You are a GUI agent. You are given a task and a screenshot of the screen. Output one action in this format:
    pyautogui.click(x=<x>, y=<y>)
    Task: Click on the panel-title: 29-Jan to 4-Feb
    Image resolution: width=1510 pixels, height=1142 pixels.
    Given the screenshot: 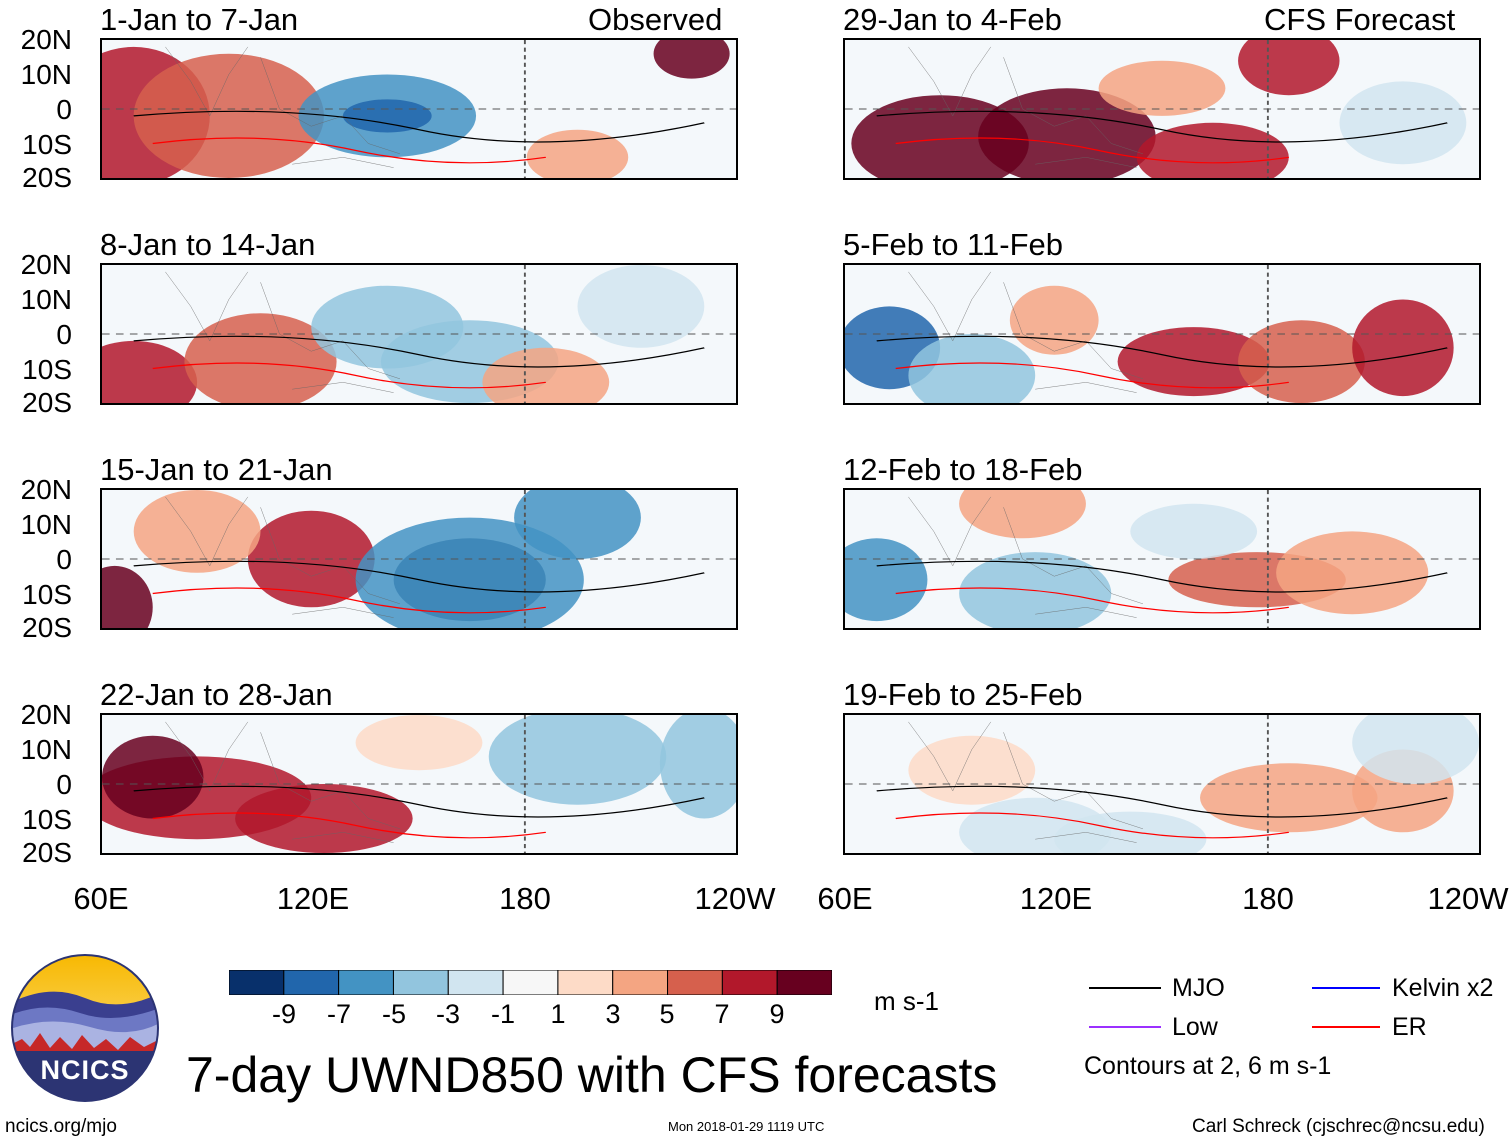 What is the action you would take?
    pyautogui.click(x=952, y=19)
    